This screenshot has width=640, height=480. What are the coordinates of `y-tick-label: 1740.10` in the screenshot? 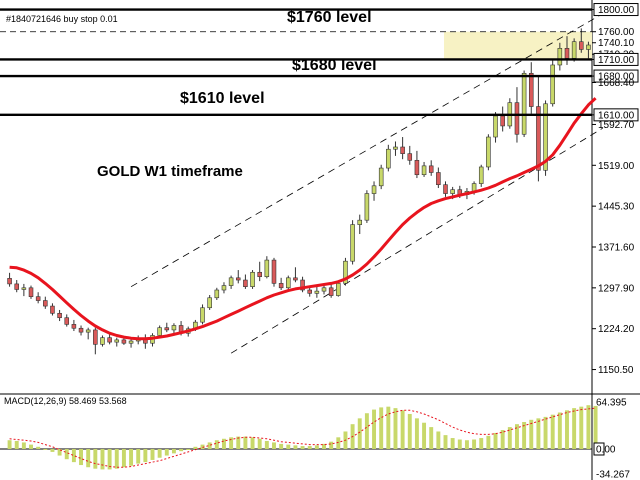 It's located at (616, 43).